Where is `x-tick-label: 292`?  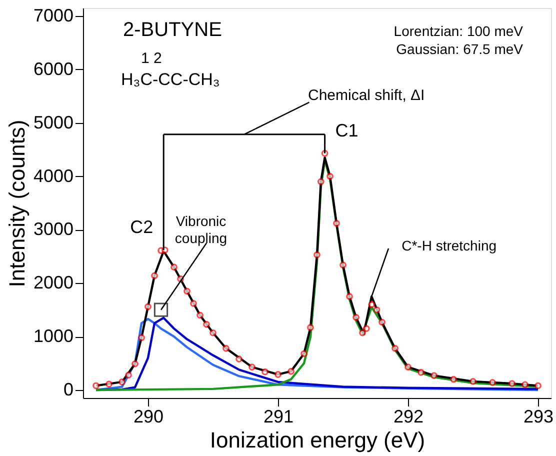 x-tick-label: 292 is located at coordinates (408, 416).